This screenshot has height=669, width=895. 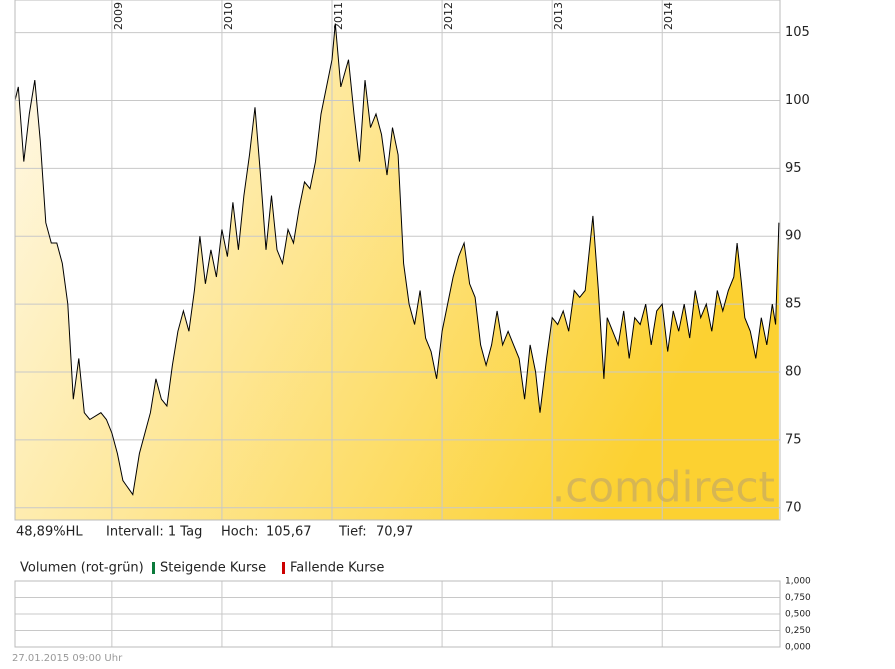 What do you see at coordinates (240, 532) in the screenshot?
I see `info-high-label: Hoch:` at bounding box center [240, 532].